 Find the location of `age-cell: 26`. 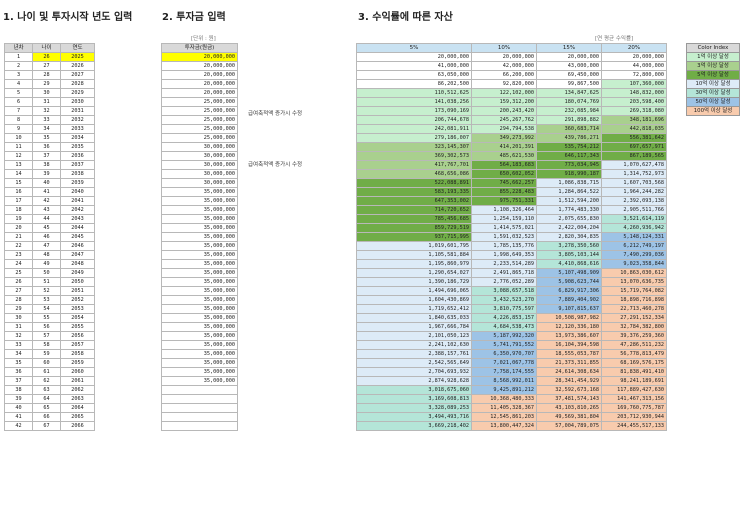

age-cell: 26 is located at coordinates (46, 57).